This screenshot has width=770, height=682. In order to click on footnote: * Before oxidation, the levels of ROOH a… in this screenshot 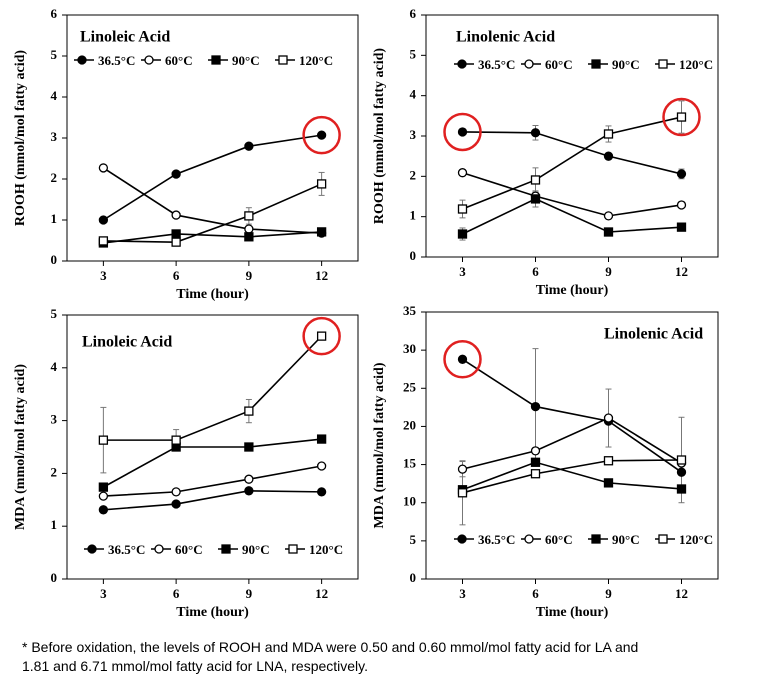, I will do `click(392, 657)`.